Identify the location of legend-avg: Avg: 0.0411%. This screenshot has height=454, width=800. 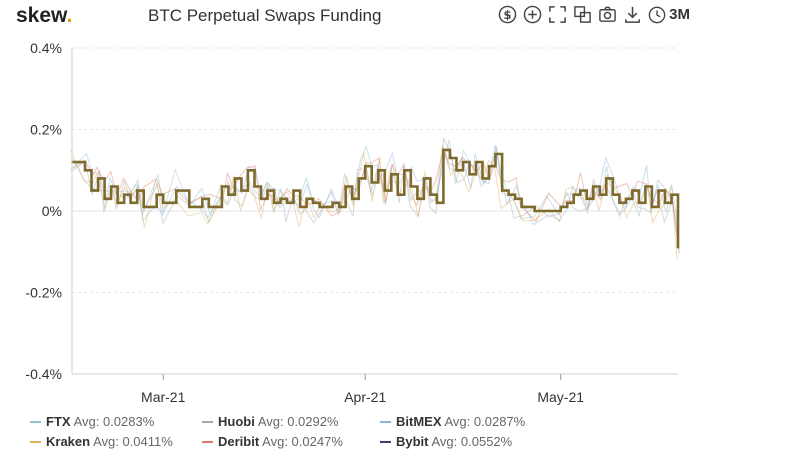
(133, 441).